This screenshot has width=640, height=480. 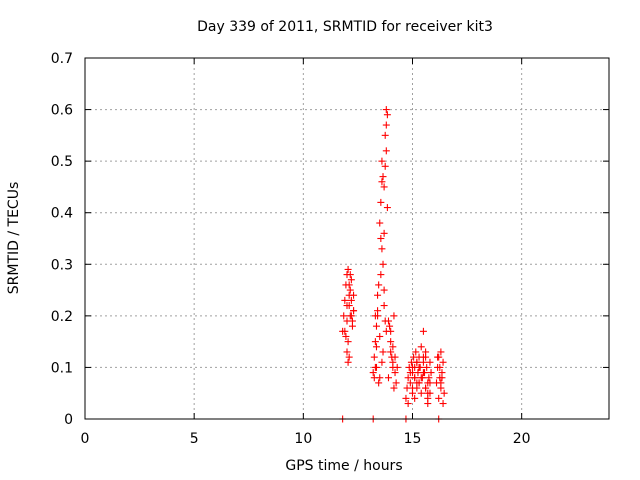 What do you see at coordinates (14, 238) in the screenshot?
I see `y-axis-label: SRMTID / TECUs` at bounding box center [14, 238].